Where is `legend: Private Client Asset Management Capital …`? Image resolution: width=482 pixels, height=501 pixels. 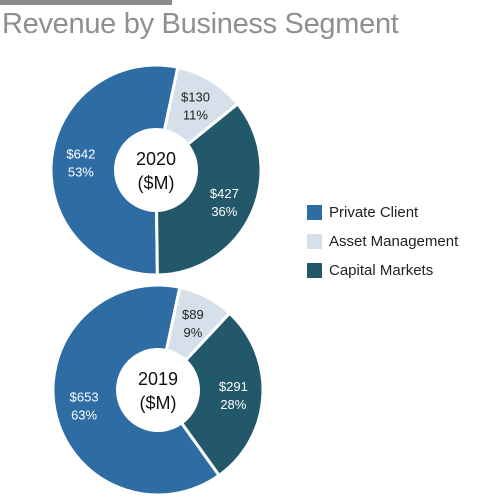
legend: Private Client Asset Management Capital … is located at coordinates (382, 241).